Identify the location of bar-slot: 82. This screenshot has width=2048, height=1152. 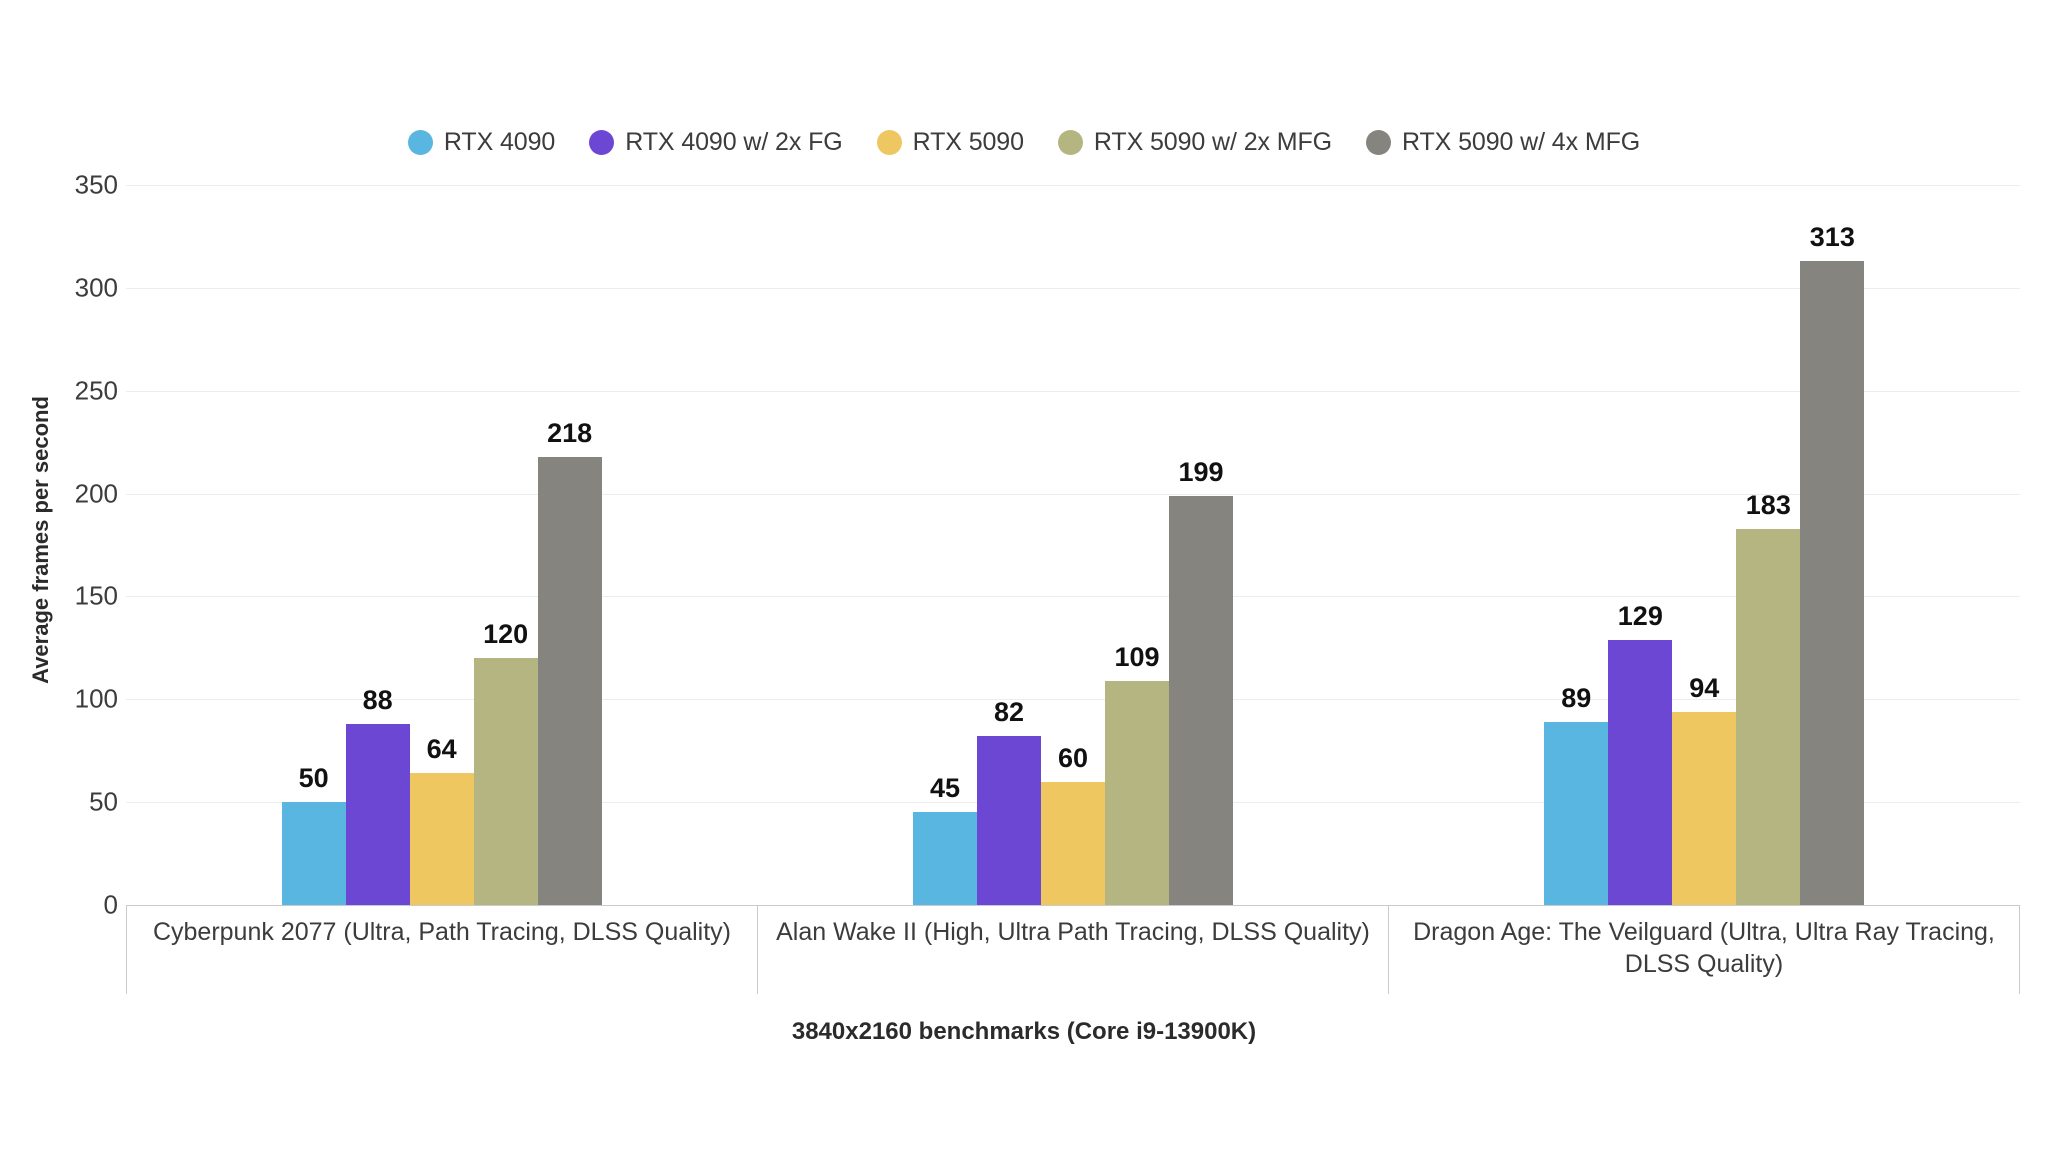
(1008, 545).